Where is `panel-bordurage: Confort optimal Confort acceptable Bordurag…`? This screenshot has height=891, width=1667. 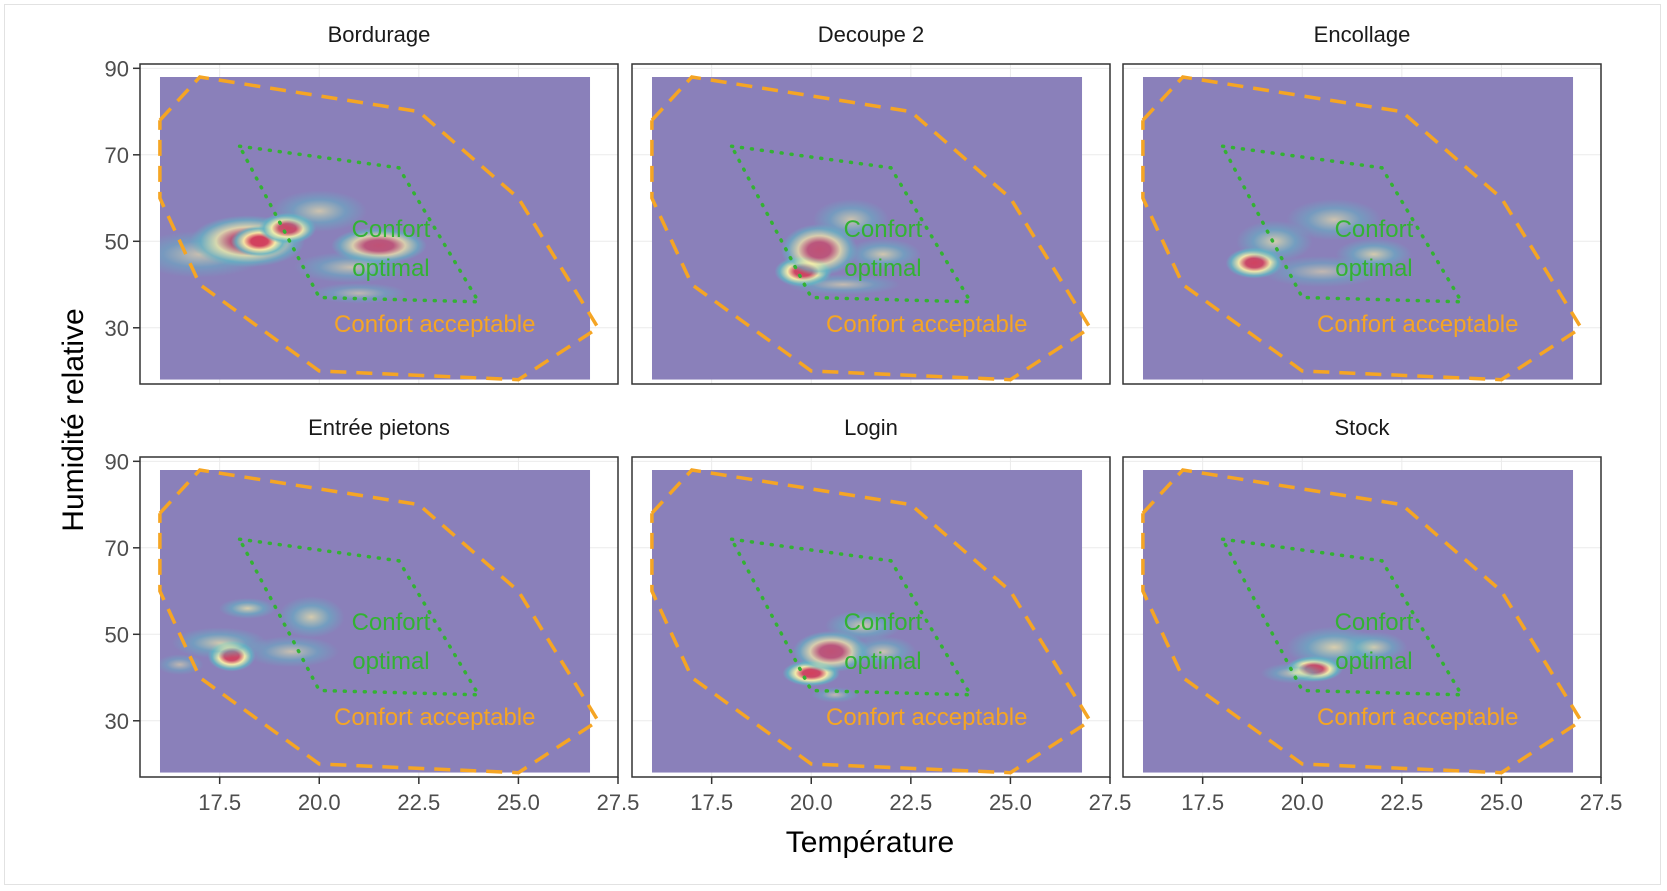 panel-bordurage: Confort optimal Confort acceptable Bordurag… is located at coordinates (362, 203).